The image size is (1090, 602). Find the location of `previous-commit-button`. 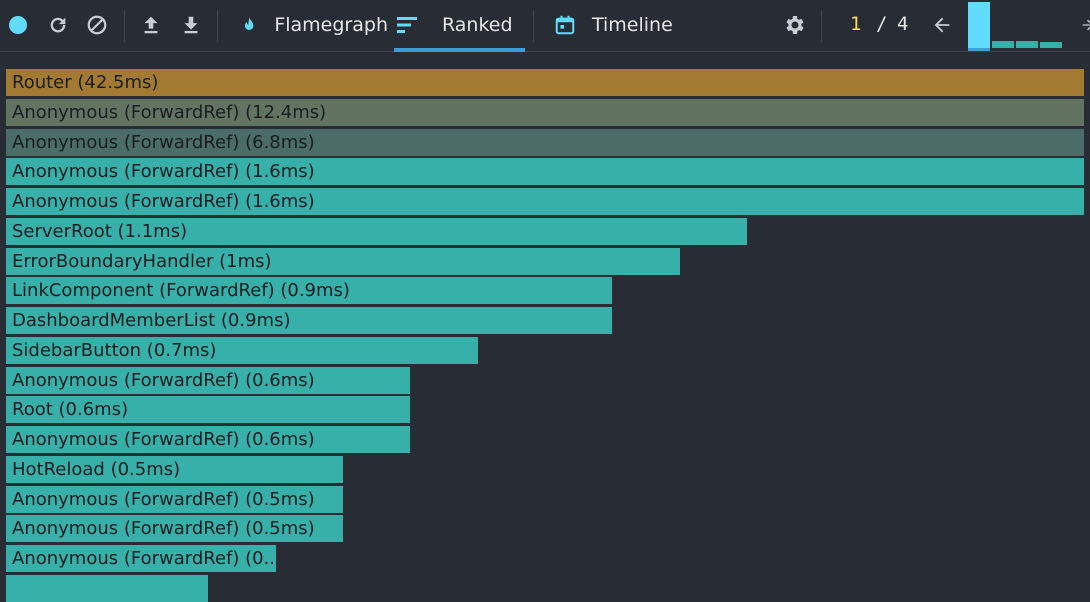

previous-commit-button is located at coordinates (942, 25).